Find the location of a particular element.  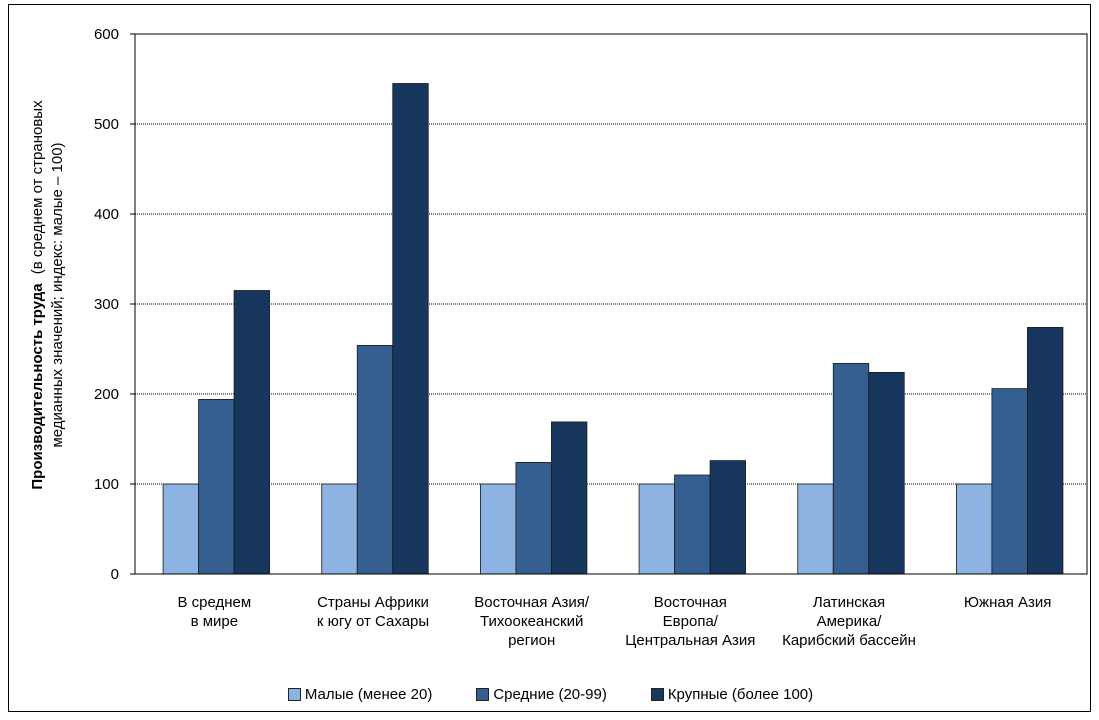

category-label: Восточная Европа/Центральная Азия is located at coordinates (690, 621).